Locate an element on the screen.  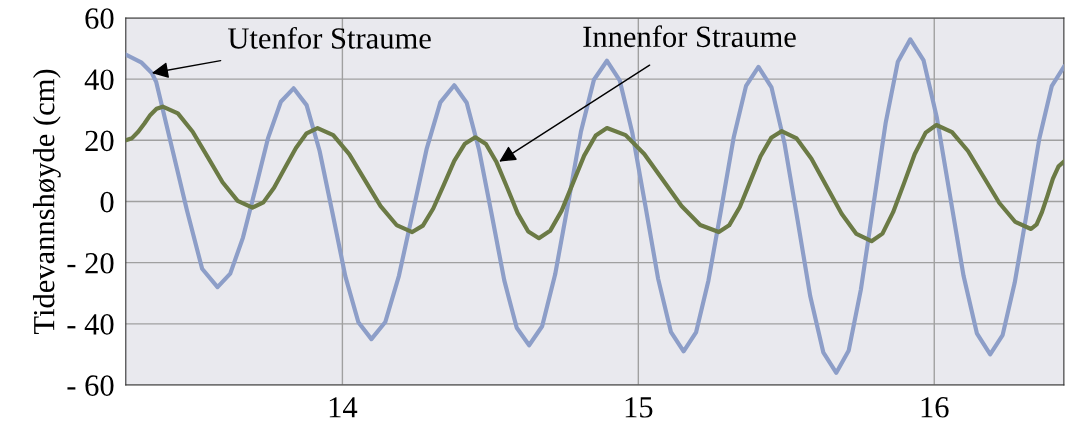
y-tick-label: - 20 is located at coordinates (90, 263).